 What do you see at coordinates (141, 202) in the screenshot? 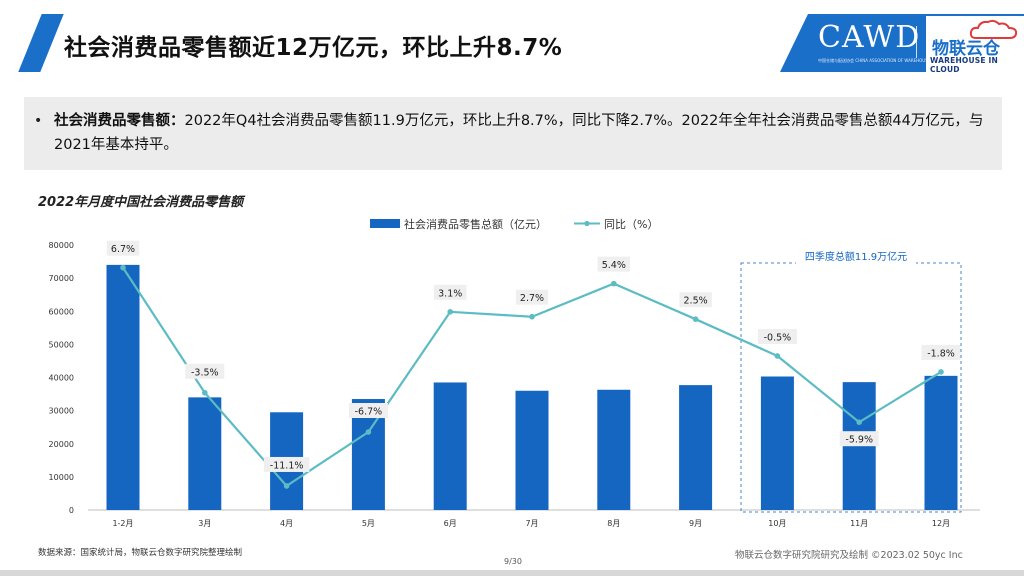
I see `chart-title: 2022年月度中国社会消费品零售额` at bounding box center [141, 202].